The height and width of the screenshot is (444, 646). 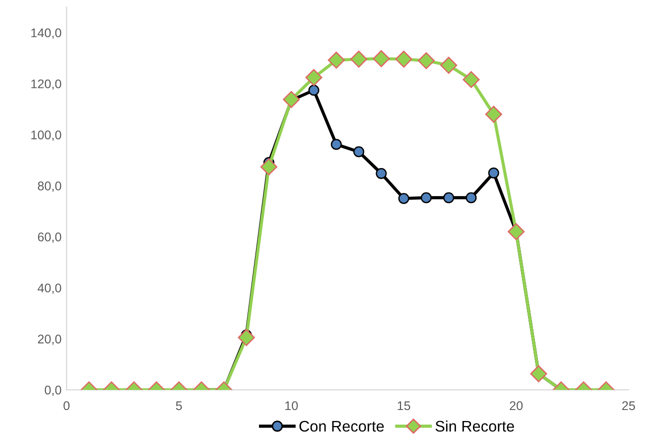 I want to click on y-tick-label: 100,0, so click(x=46, y=135).